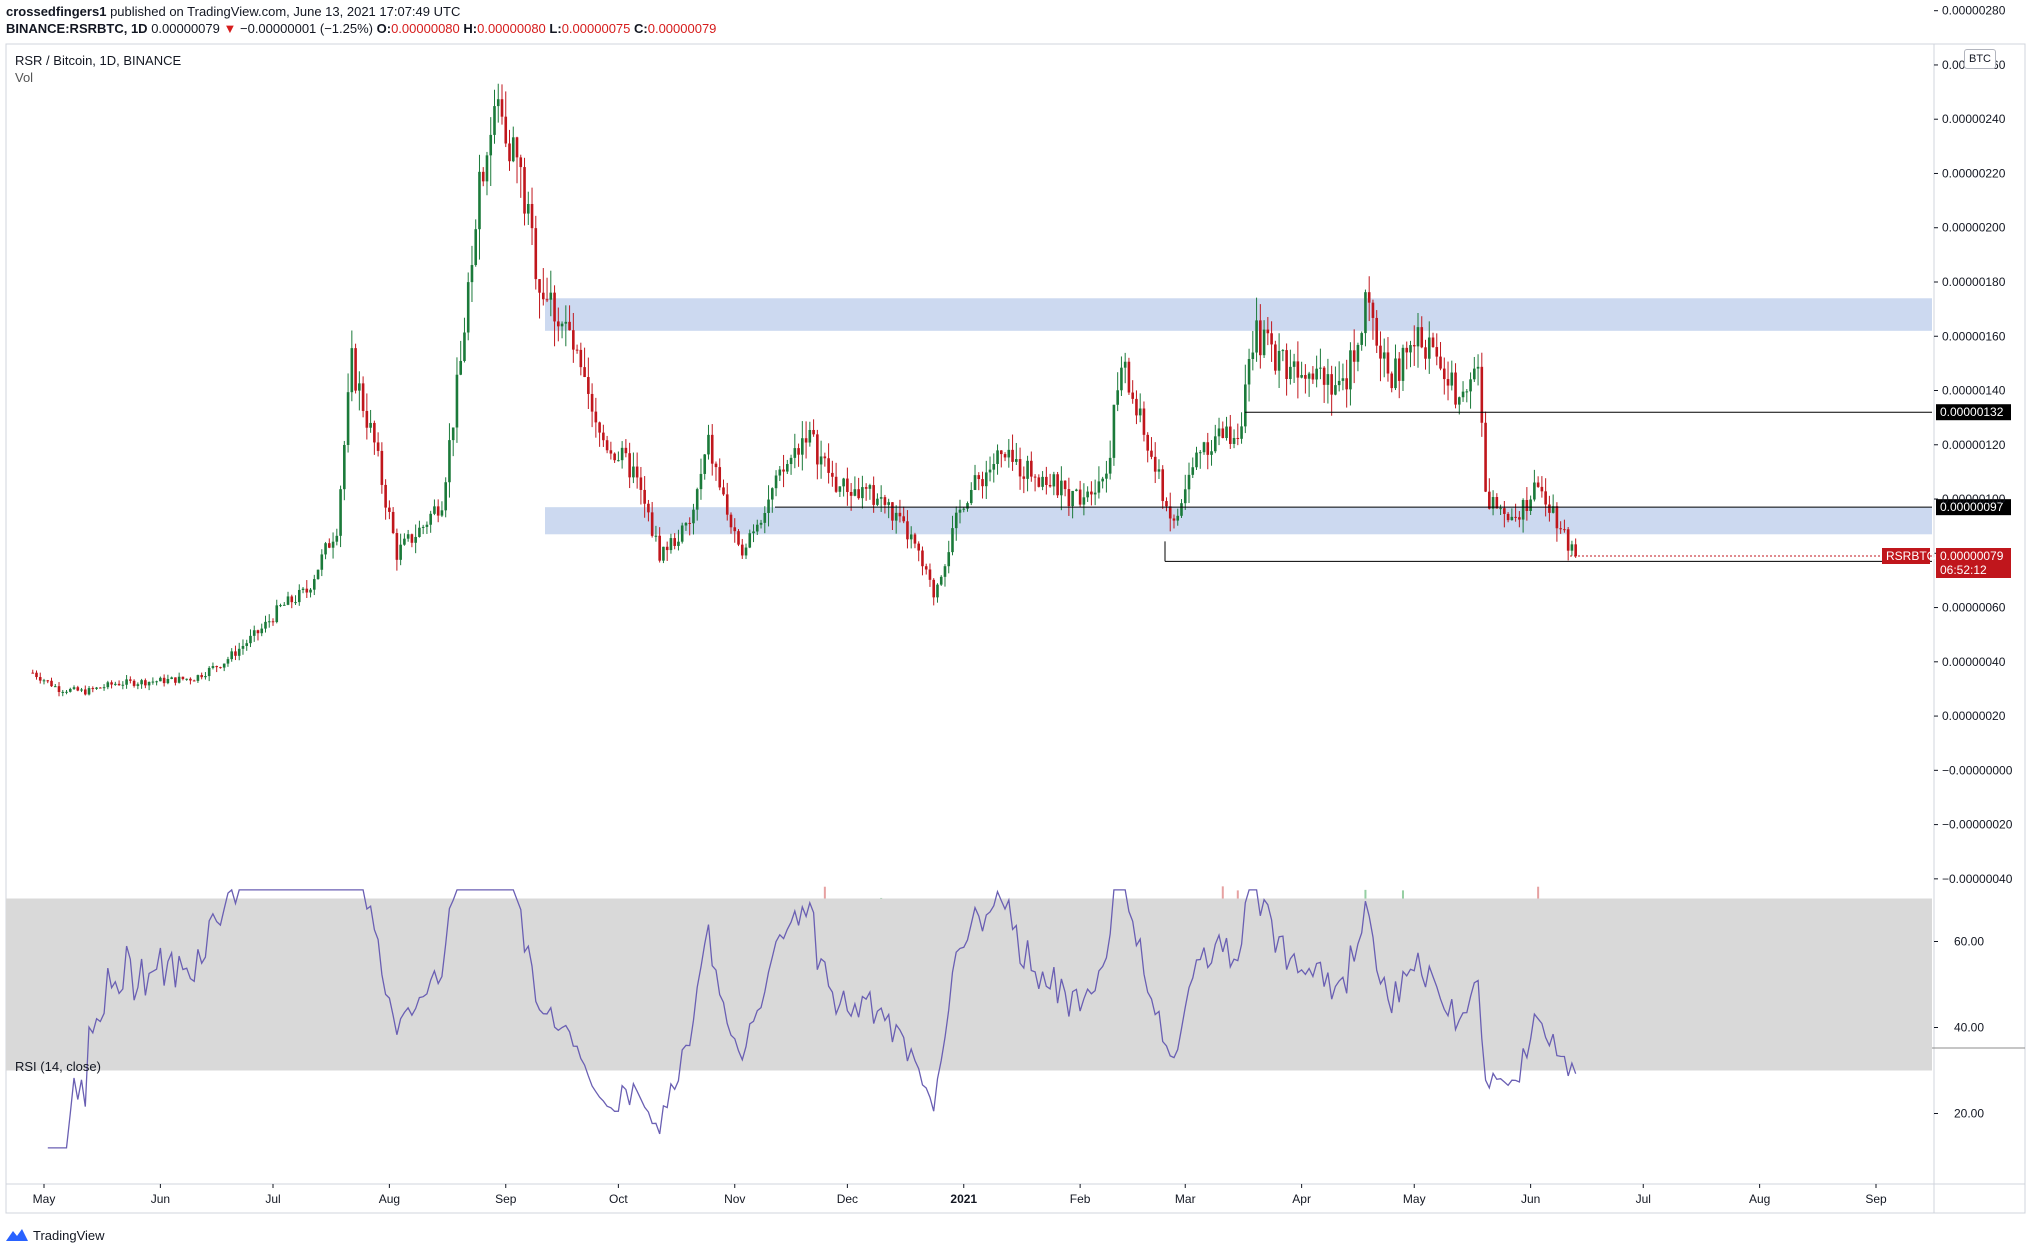  What do you see at coordinates (506, 1199) in the screenshot?
I see `x-tick-label: Sep` at bounding box center [506, 1199].